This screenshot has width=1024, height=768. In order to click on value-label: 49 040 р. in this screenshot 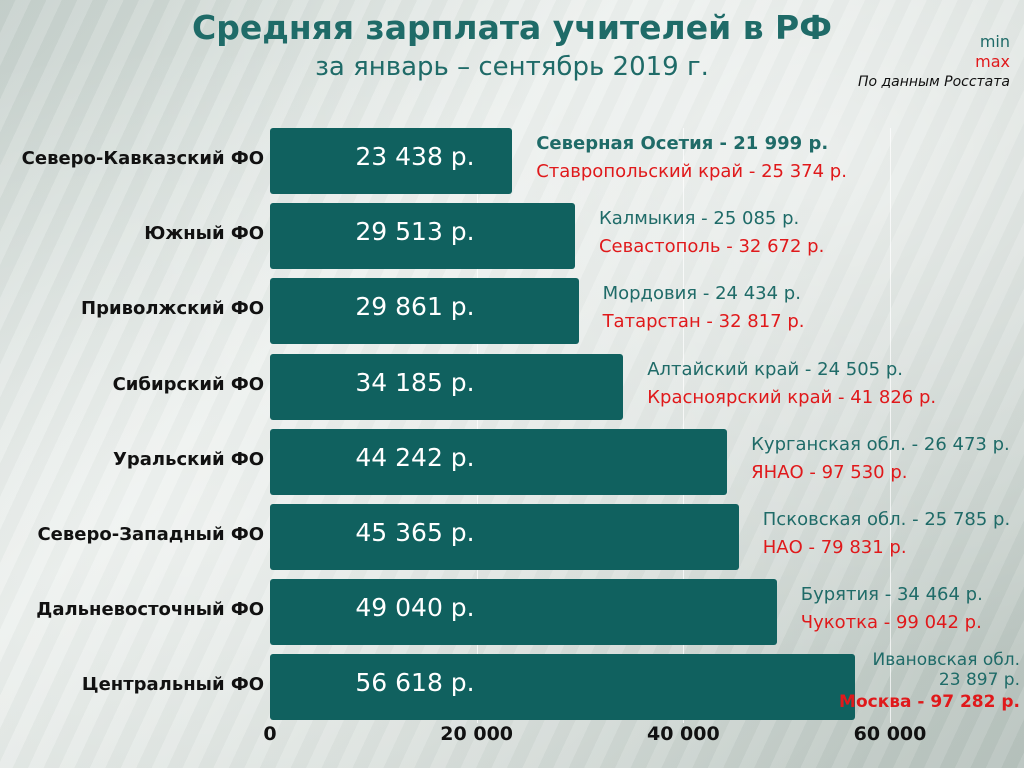, I will do `click(415, 608)`.